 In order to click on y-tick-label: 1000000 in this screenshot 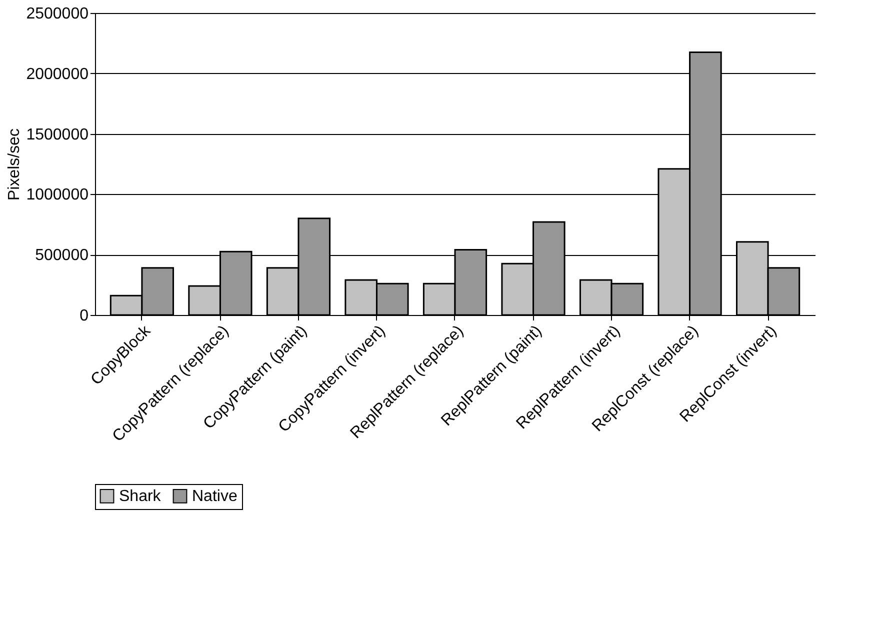, I will do `click(57, 195)`.